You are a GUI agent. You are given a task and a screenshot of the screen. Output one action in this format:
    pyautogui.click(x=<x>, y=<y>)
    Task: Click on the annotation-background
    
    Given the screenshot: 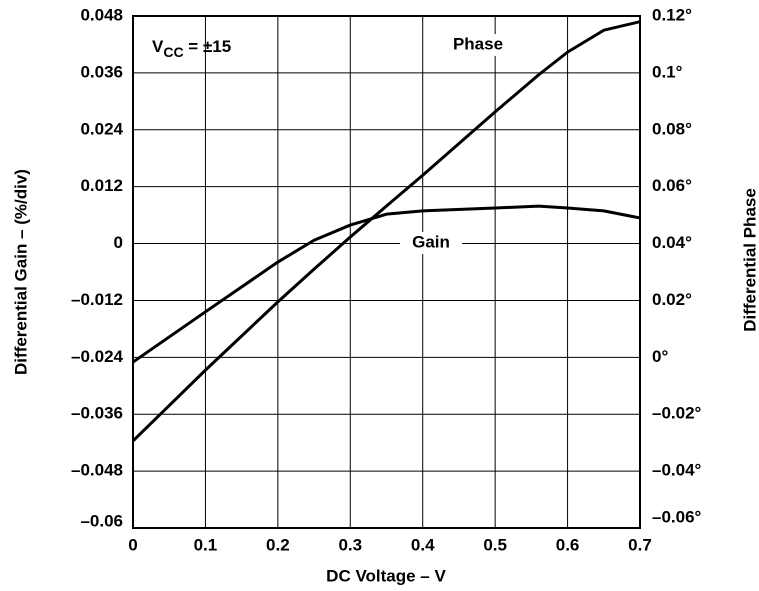 What is the action you would take?
    pyautogui.click(x=192, y=48)
    